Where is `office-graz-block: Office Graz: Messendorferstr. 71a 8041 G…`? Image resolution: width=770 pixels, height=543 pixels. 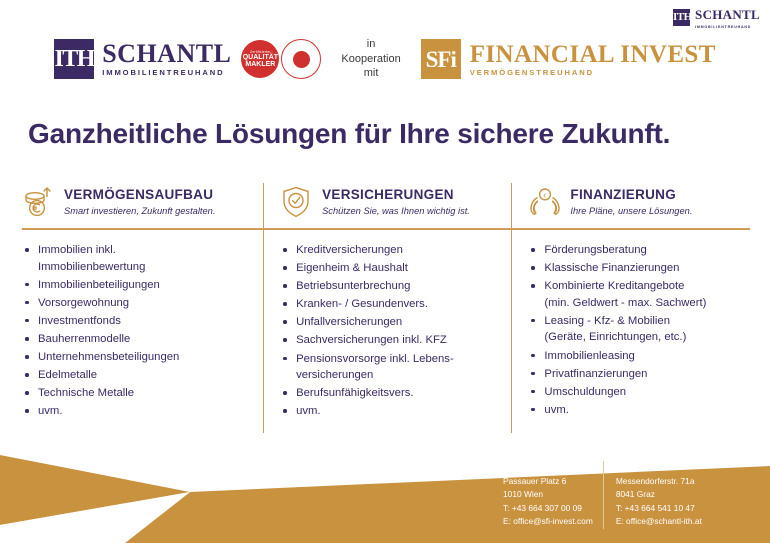
office-graz-block: Office Graz: Messendorferstr. 71a 8041 G… is located at coordinates (652, 495).